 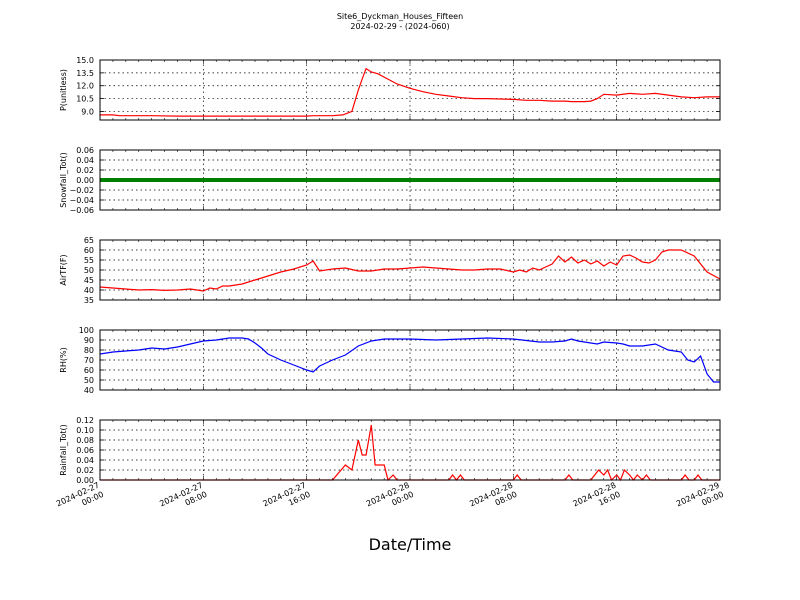 What do you see at coordinates (89, 350) in the screenshot?
I see `y-tick-label: 80` at bounding box center [89, 350].